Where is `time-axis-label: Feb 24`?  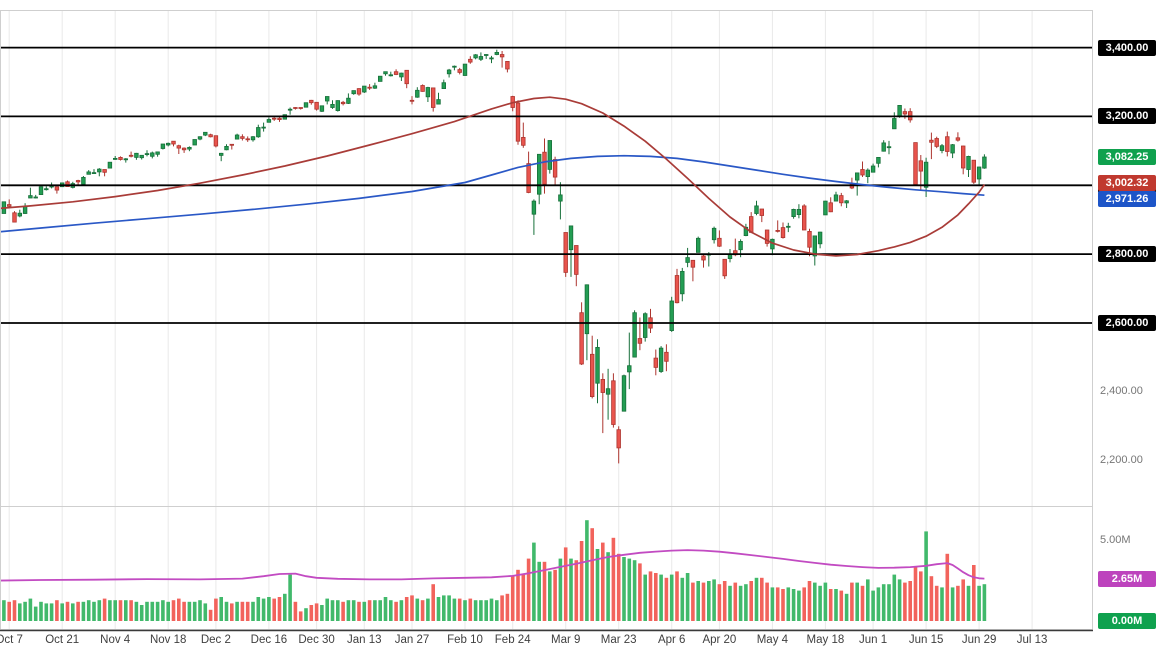 time-axis-label: Feb 24 is located at coordinates (512, 640).